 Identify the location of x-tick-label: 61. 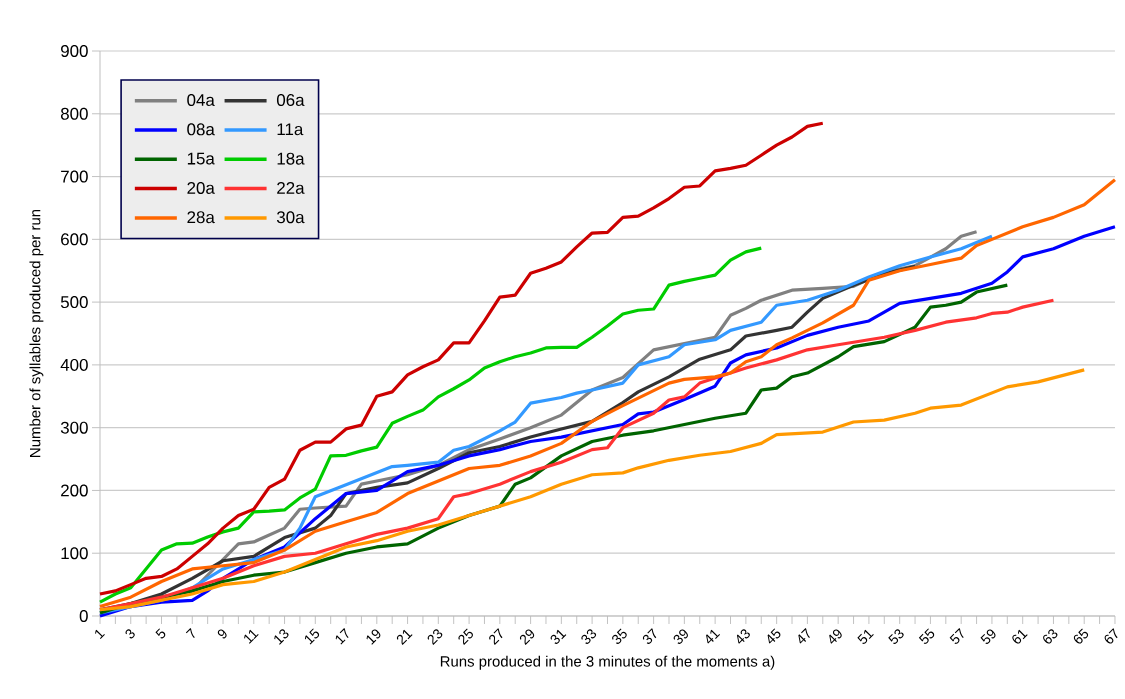
(1020, 636).